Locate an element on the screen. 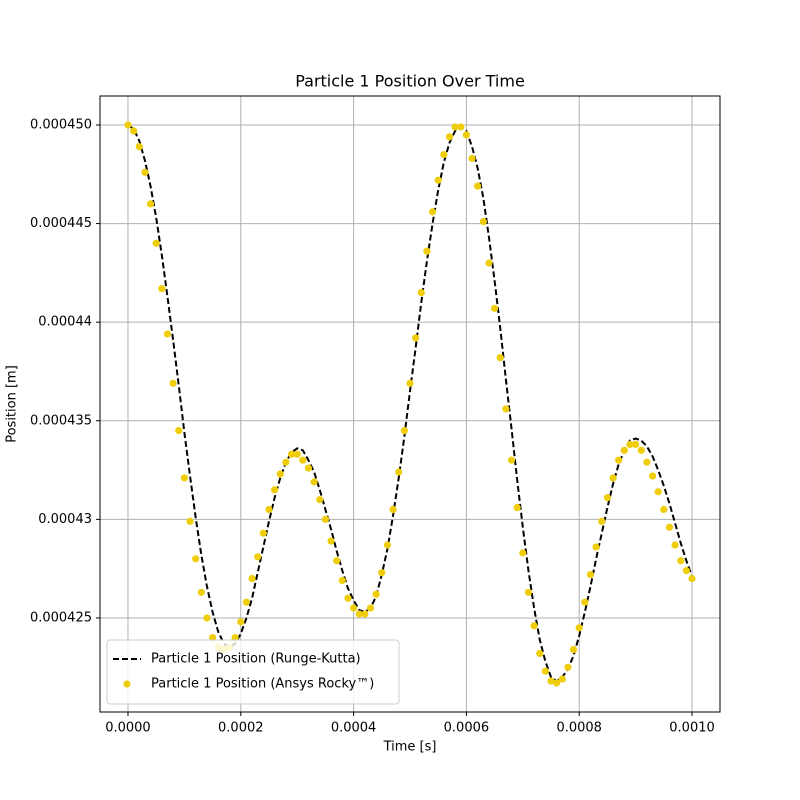 The image size is (800, 800). y-tick-label: 0.000445 is located at coordinates (61, 223).